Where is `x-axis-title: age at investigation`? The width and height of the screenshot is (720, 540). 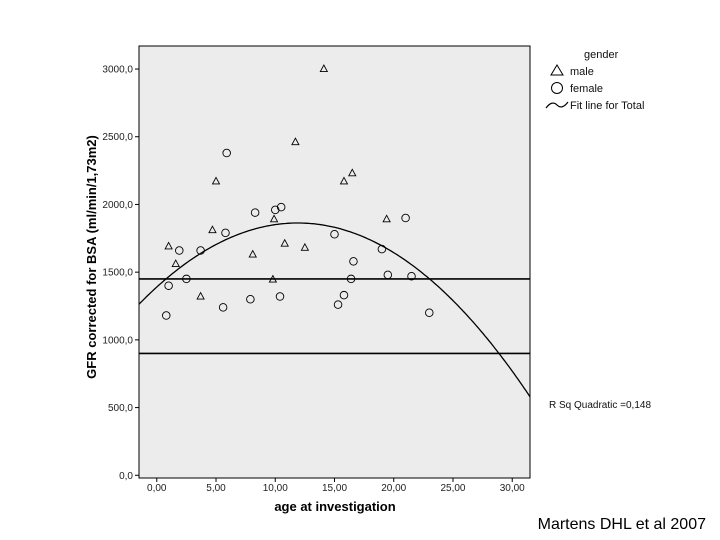
x-axis-title: age at investigation is located at coordinates (334, 506).